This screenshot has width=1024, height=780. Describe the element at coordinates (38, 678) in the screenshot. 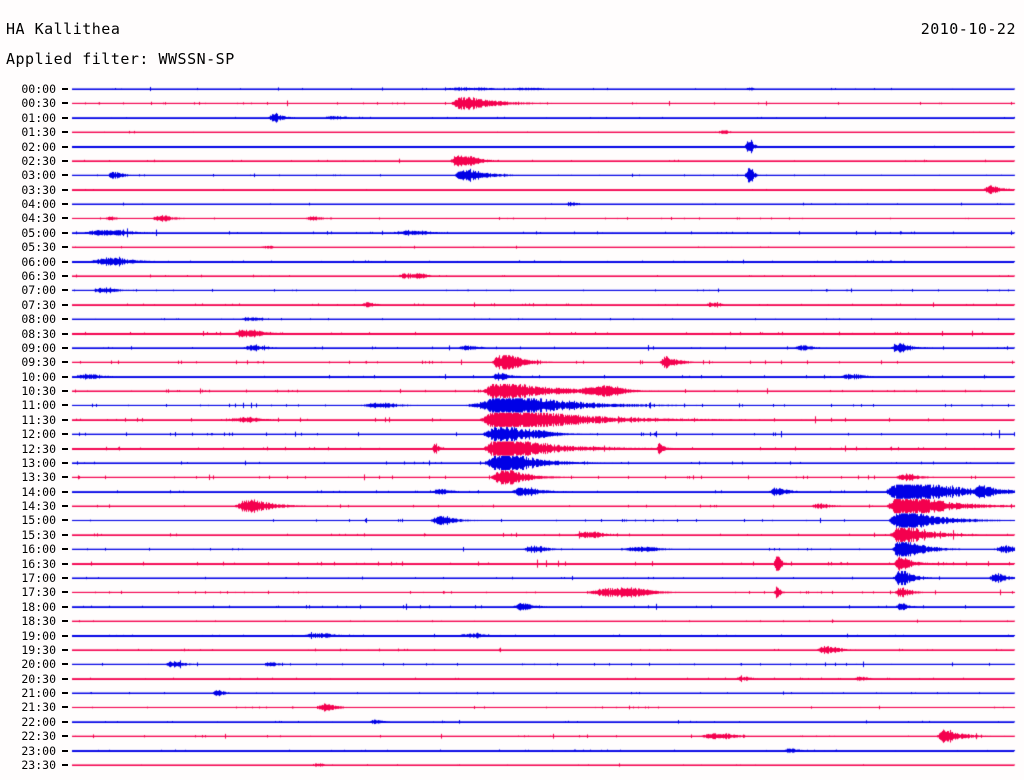

I see `time-label-2030: 20:30` at that location.